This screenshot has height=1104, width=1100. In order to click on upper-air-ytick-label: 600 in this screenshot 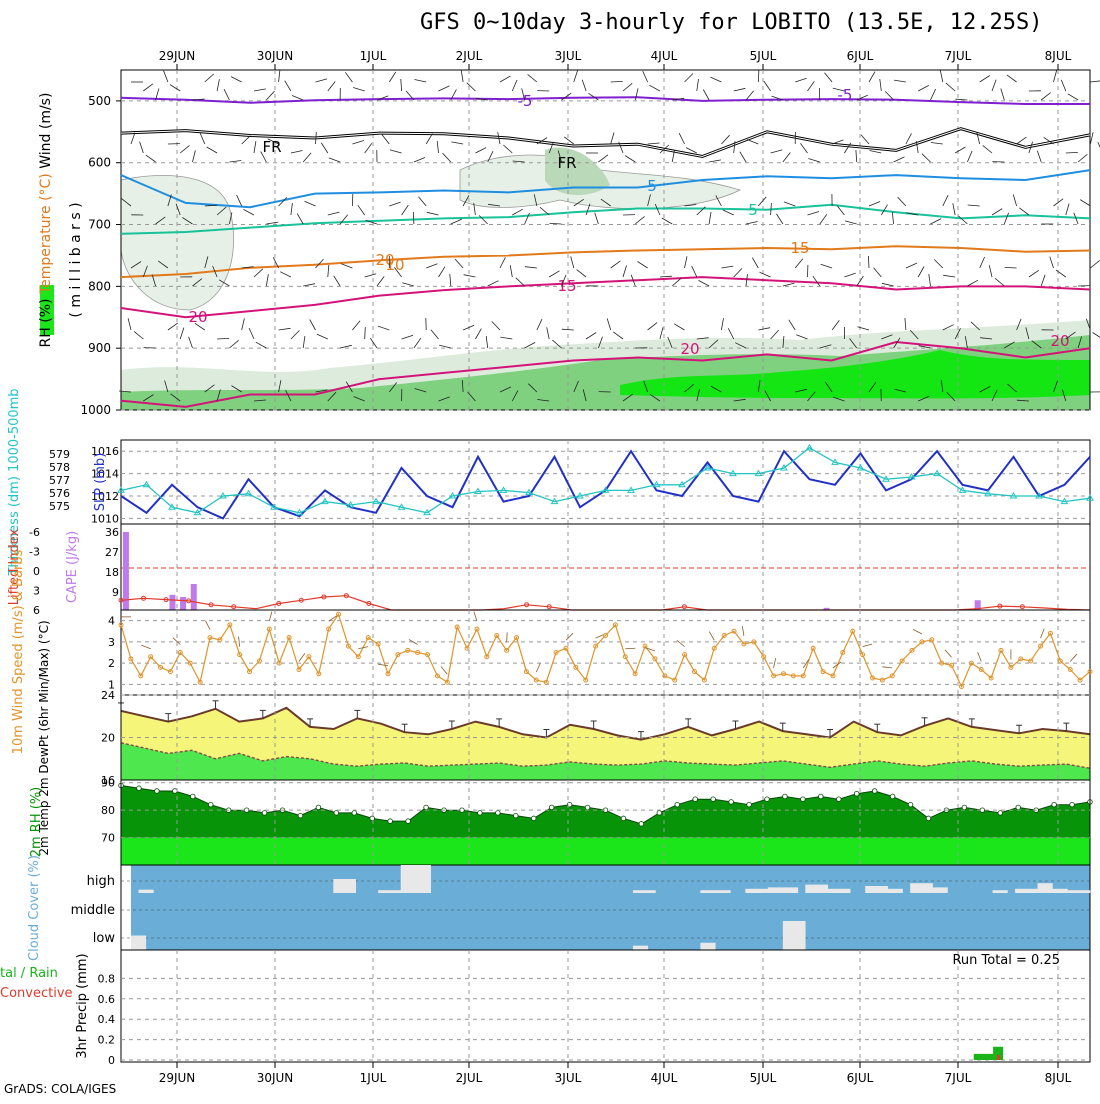, I will do `click(99, 163)`.